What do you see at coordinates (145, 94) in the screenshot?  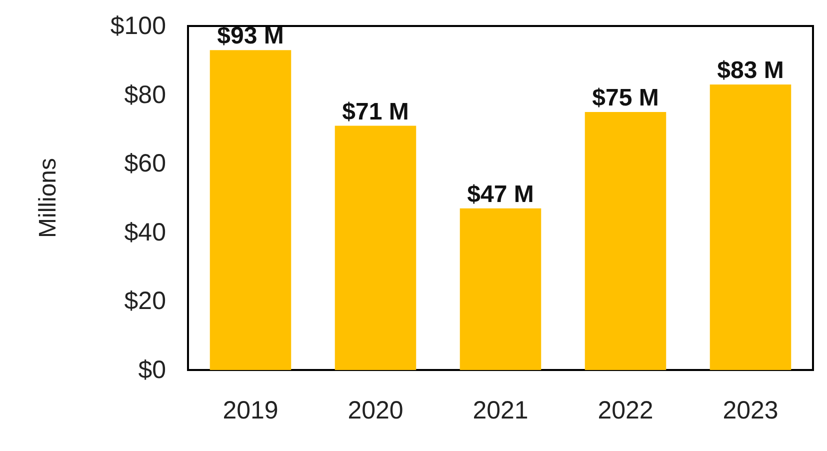 I see `y-tick-label: $80` at bounding box center [145, 94].